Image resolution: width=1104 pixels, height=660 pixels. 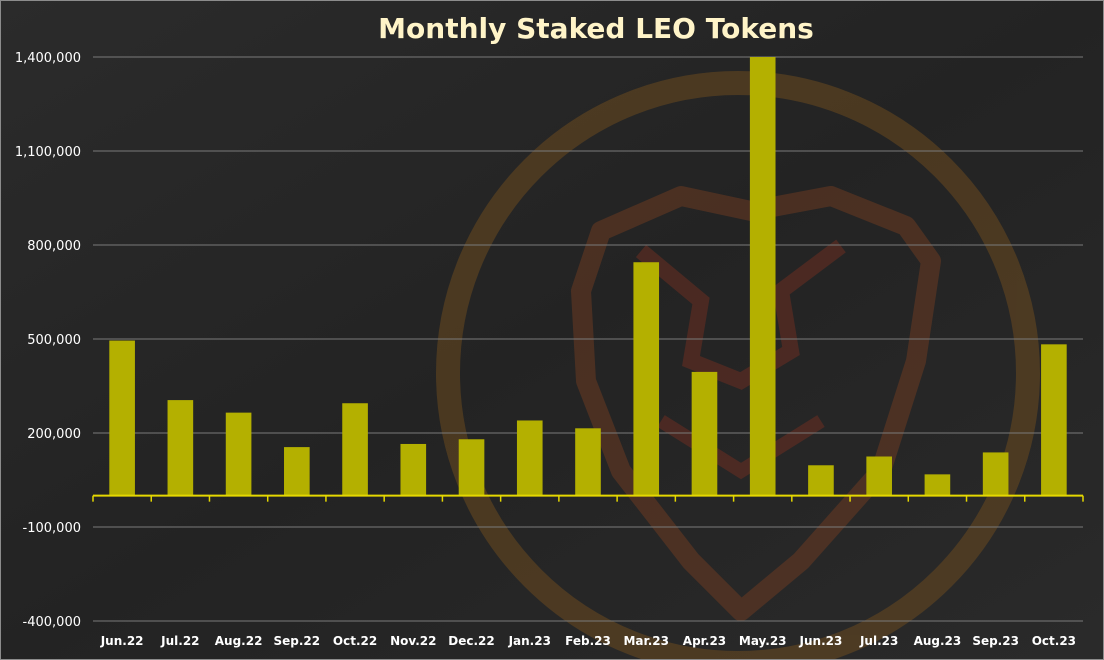 I want to click on x-tick-label: Aug.22, so click(x=239, y=641).